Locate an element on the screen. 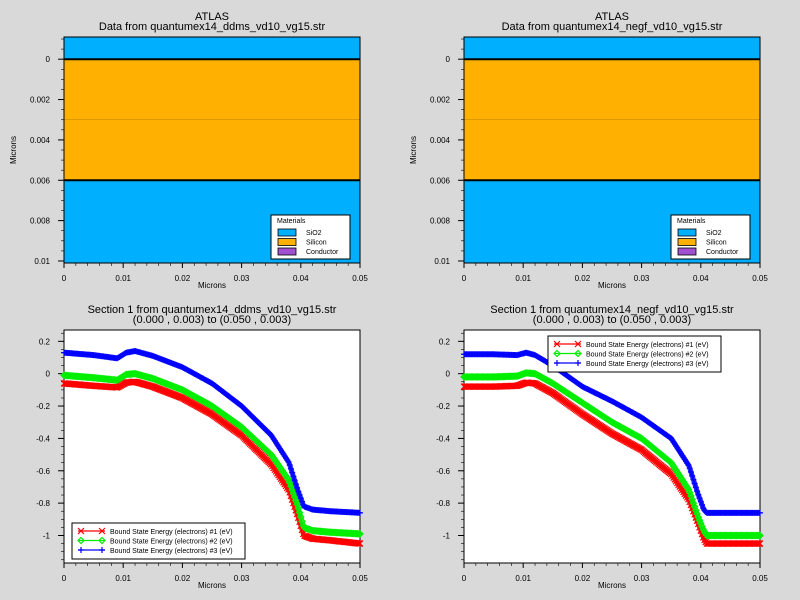  legend-title: Materials is located at coordinates (291, 221).